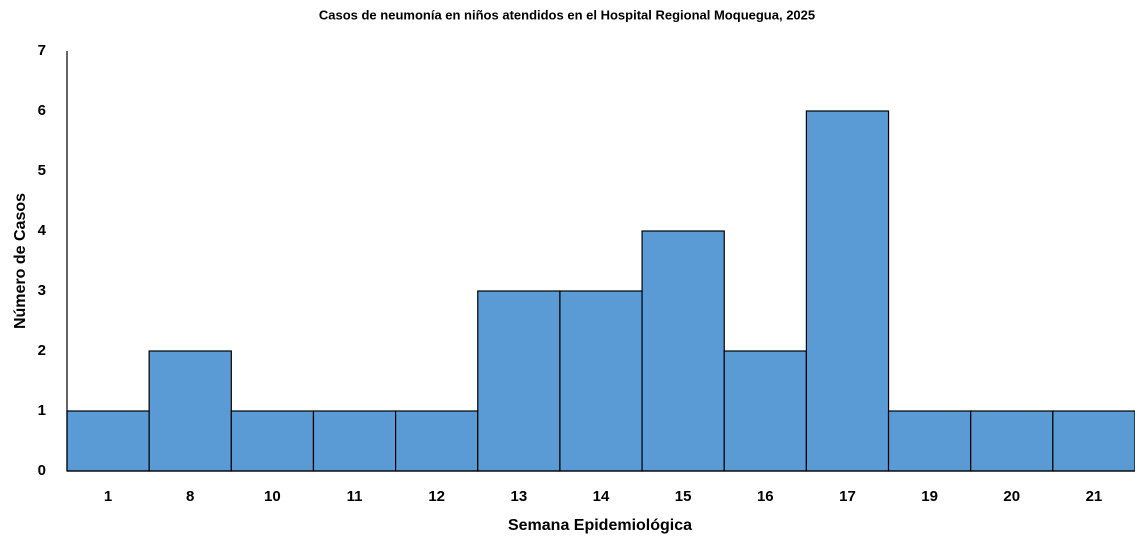 The width and height of the screenshot is (1135, 540). I want to click on x-tick-label: 15, so click(683, 496).